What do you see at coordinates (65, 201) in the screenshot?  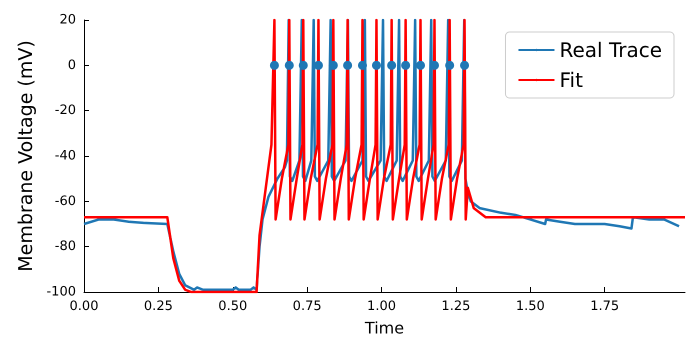 I see `y-tick-label: -60` at bounding box center [65, 201].